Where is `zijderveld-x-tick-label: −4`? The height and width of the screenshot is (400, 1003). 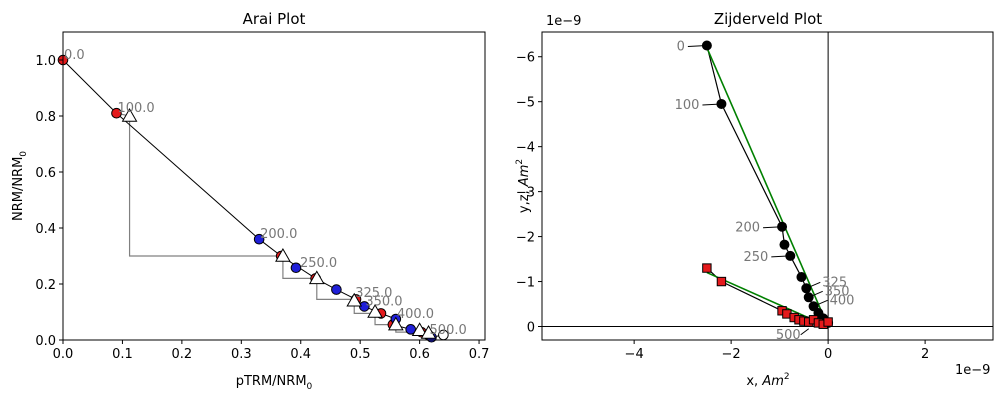 zijderveld-x-tick-label: −4 is located at coordinates (634, 354).